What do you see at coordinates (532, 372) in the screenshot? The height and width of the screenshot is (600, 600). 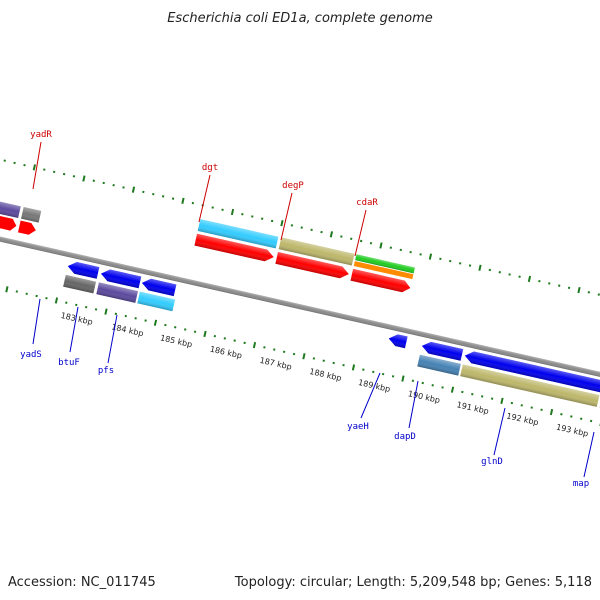 I see `glnD-arrow-shade` at bounding box center [532, 372].